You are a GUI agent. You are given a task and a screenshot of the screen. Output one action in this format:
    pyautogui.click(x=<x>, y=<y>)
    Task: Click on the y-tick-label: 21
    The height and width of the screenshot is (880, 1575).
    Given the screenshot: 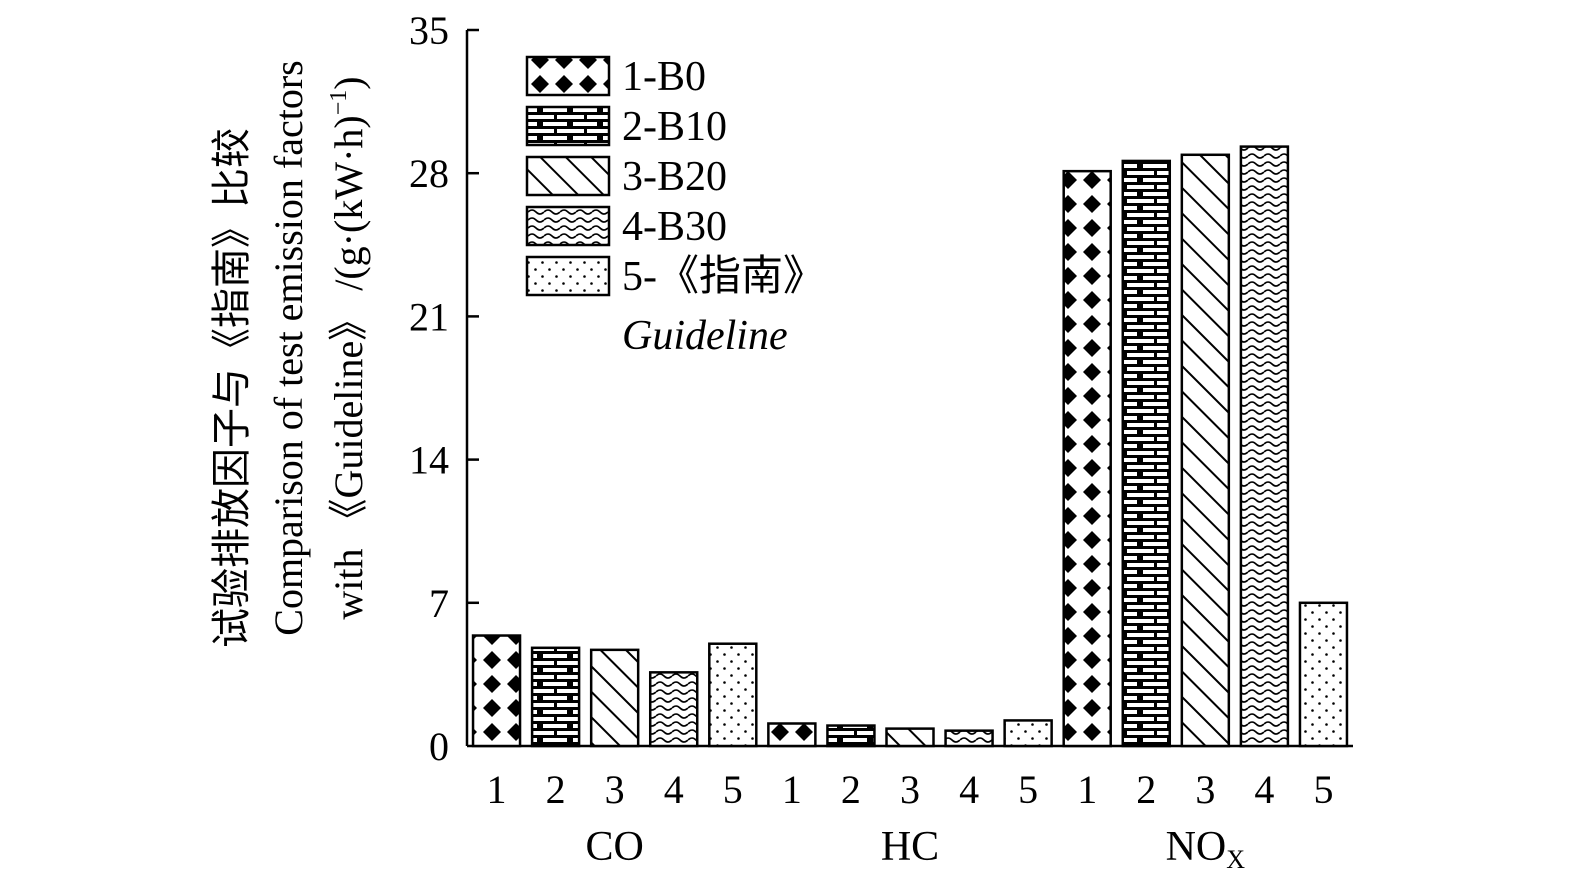 What is the action you would take?
    pyautogui.click(x=429, y=316)
    